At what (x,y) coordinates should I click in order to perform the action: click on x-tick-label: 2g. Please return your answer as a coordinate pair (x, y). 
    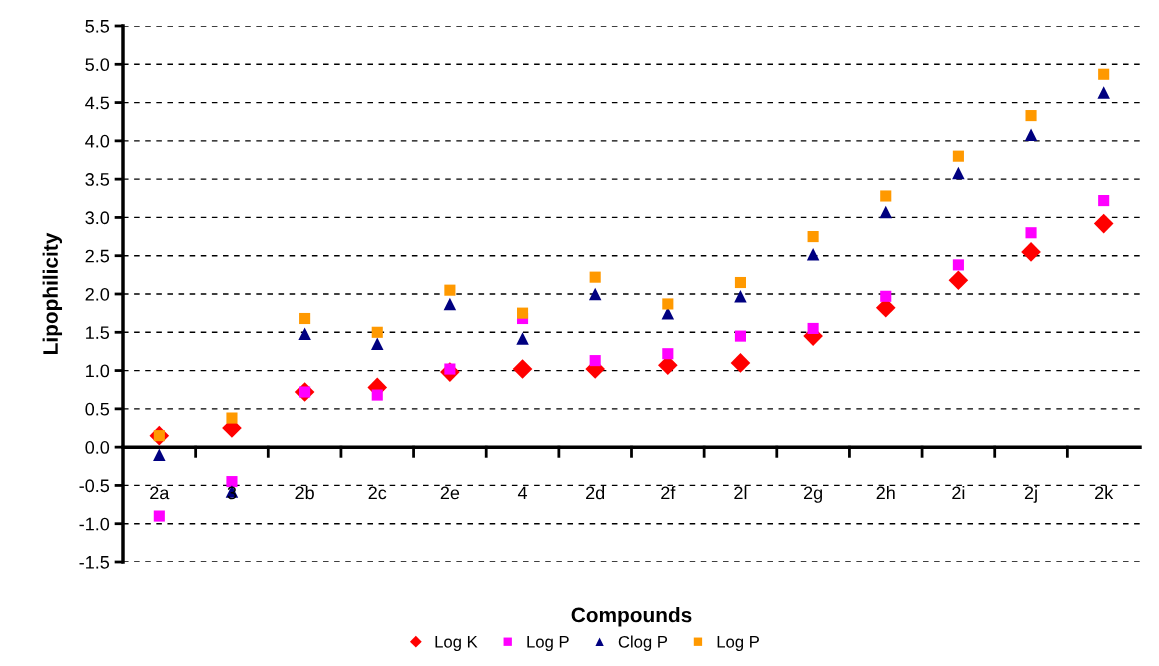
    Looking at the image, I should click on (812, 494).